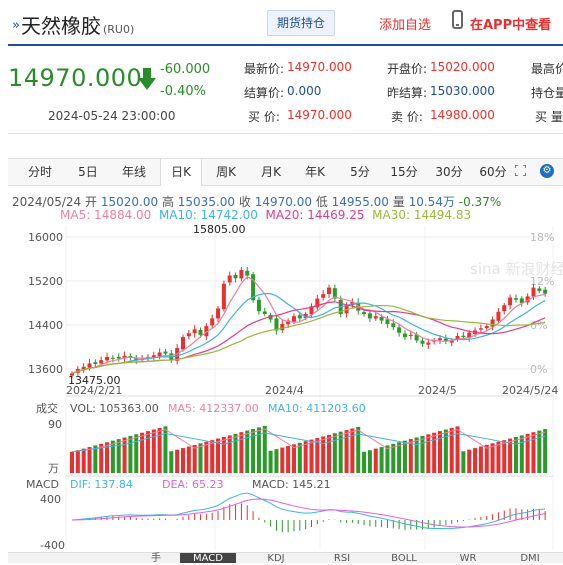 The image size is (563, 565). Describe the element at coordinates (284, 390) in the screenshot. I see `x-axis-label: 2024/4` at that location.